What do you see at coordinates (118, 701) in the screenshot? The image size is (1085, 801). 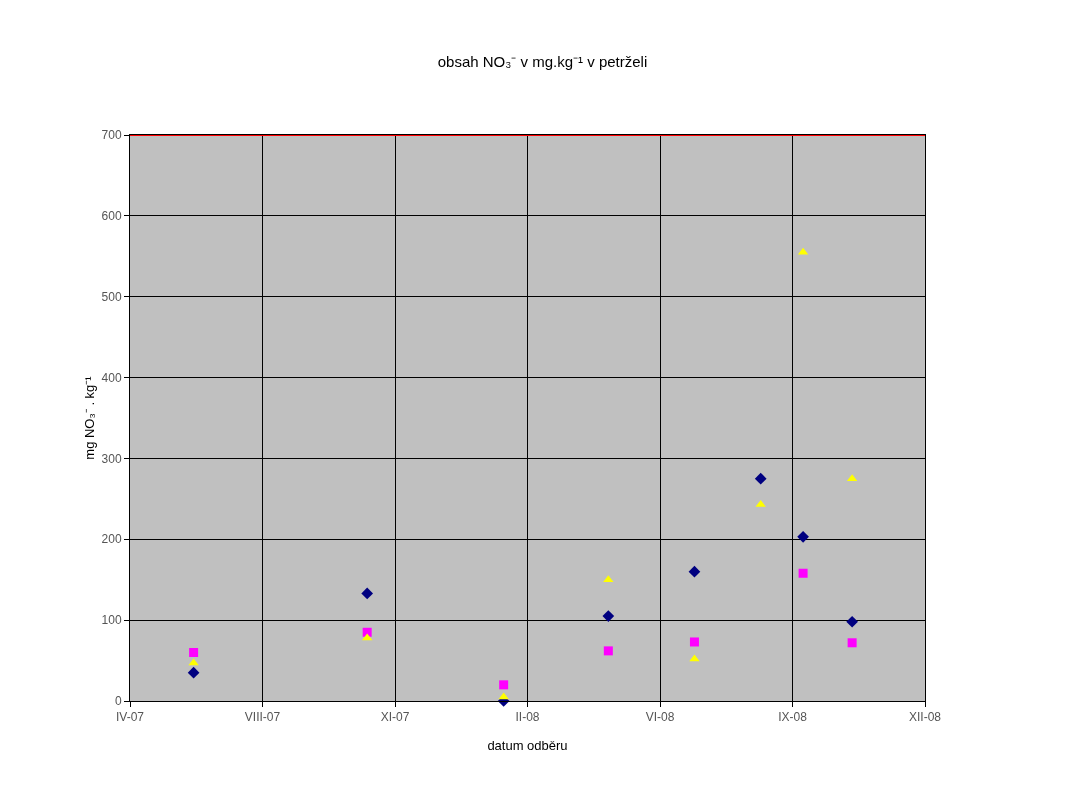 I see `y-tick-label: 0` at bounding box center [118, 701].